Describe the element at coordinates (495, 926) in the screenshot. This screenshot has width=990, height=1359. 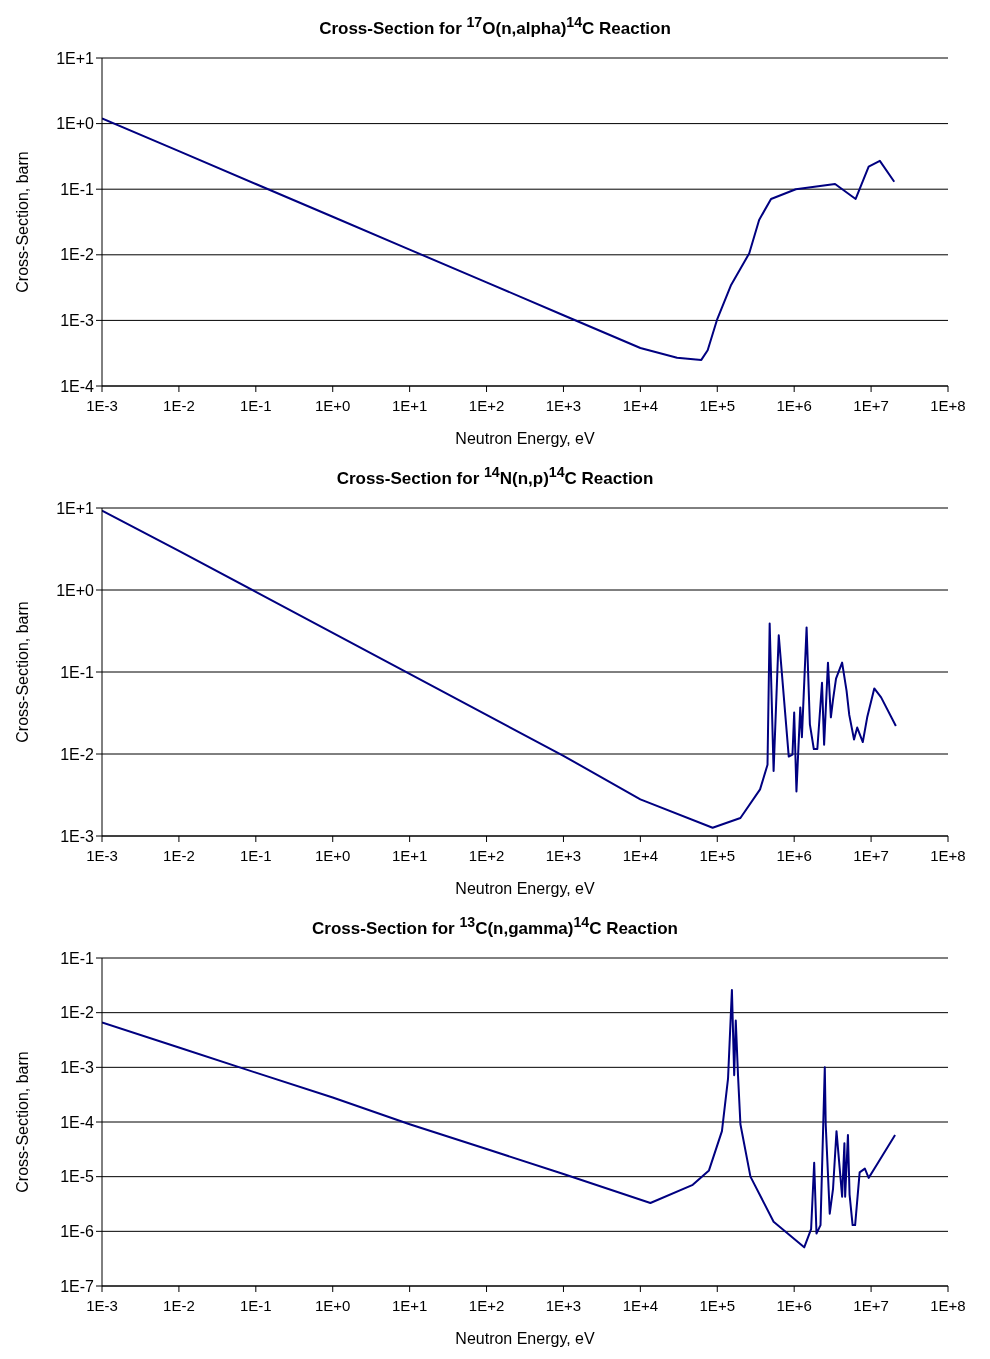
I see `chart-title: Cross-Section for $^{13}$C(n,gamma)$^{14}$C Reaction` at that location.